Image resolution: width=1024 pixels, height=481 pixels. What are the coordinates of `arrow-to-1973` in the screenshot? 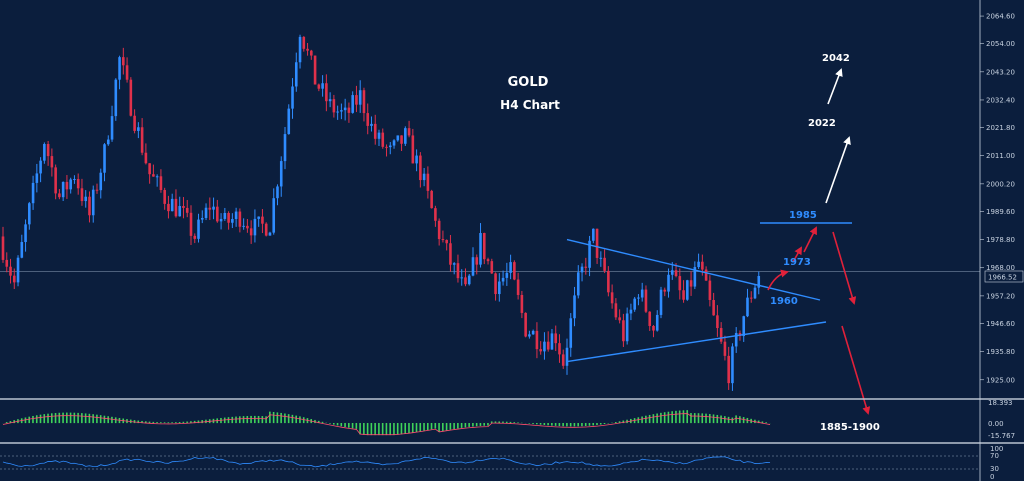 It's located at (778, 280).